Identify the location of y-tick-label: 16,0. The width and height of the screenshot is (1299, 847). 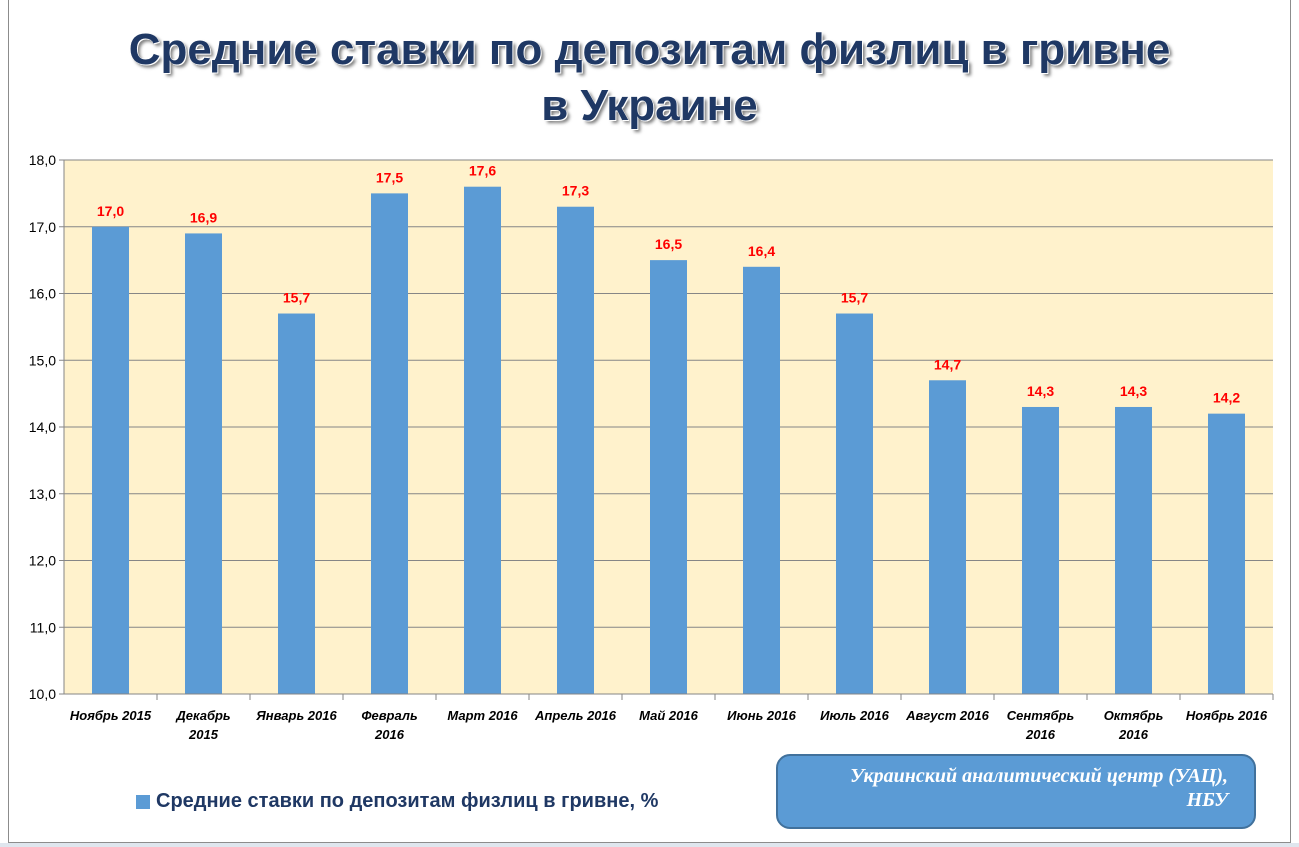
(42, 294).